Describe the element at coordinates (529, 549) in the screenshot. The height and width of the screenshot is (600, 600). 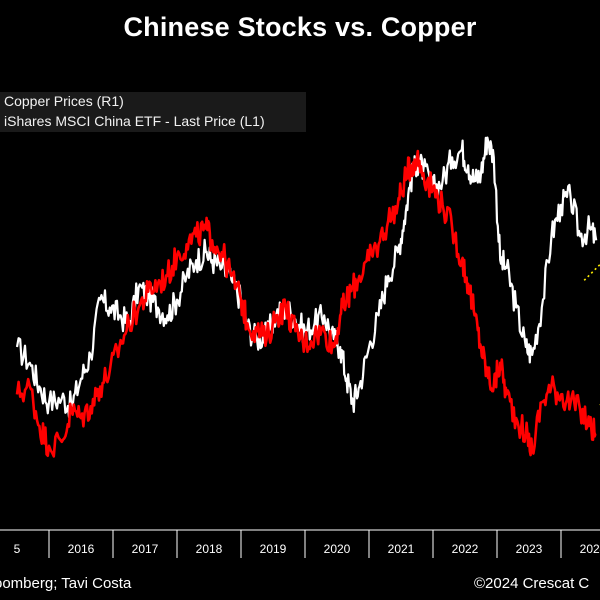
I see `x-tick-label: 2023` at that location.